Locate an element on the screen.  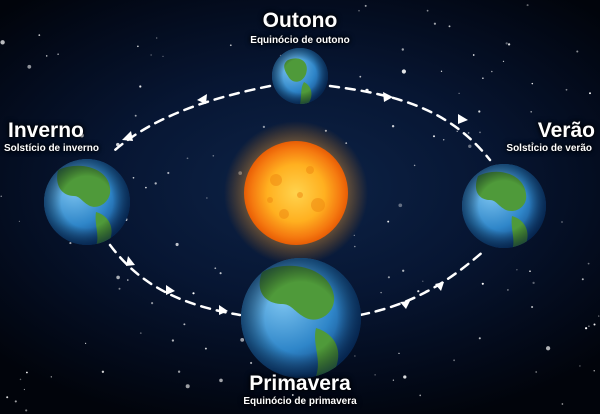
autumn-title: Outono is located at coordinates (300, 20).